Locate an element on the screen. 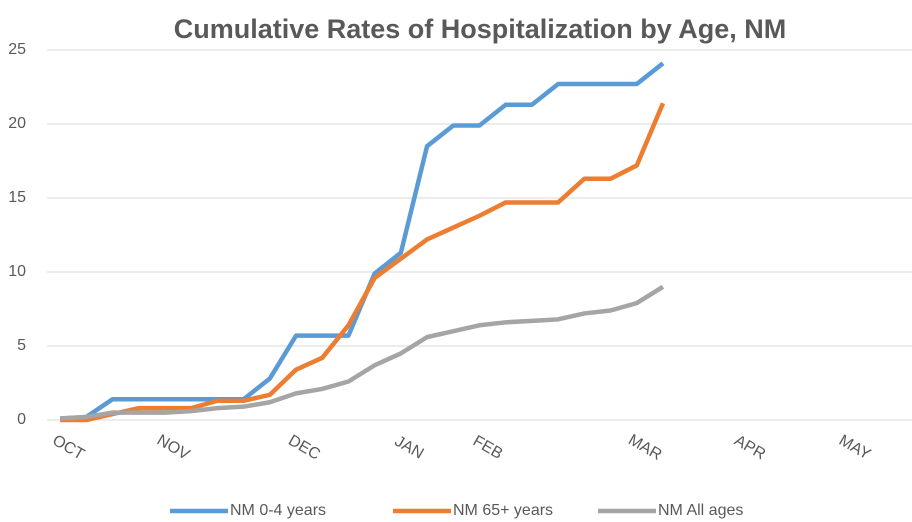  y-tick-label: 15 is located at coordinates (17, 197).